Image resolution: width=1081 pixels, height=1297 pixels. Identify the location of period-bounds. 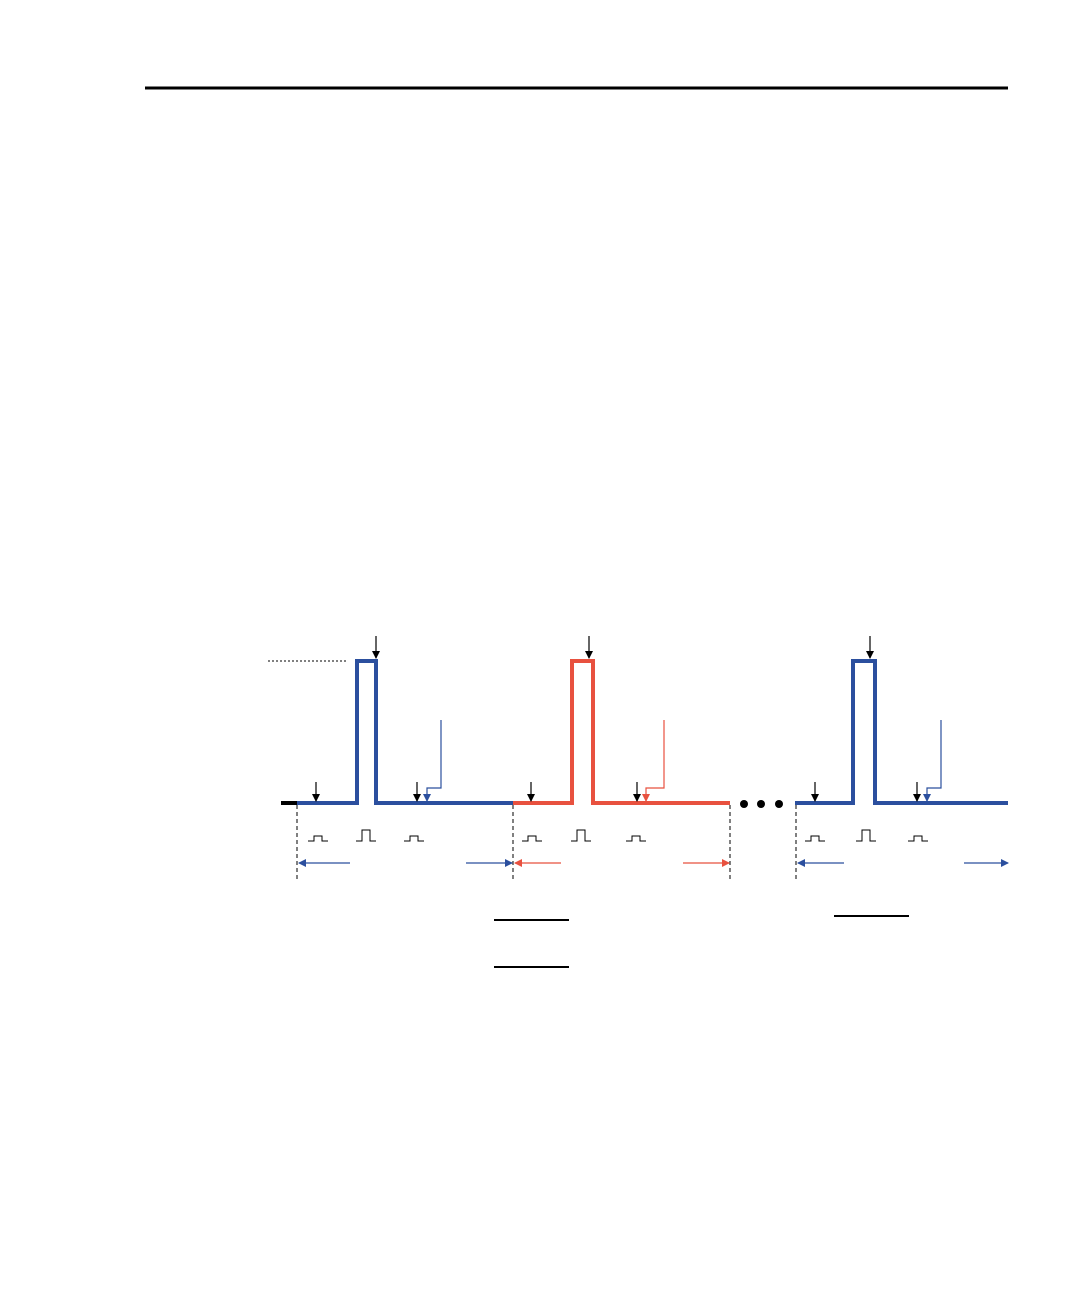
(546, 843).